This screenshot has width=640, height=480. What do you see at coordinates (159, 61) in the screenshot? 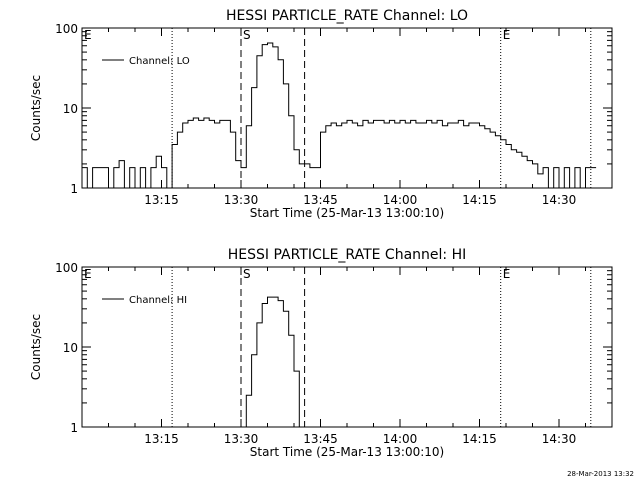
I see `legend-label: Channel: LO` at bounding box center [159, 61].